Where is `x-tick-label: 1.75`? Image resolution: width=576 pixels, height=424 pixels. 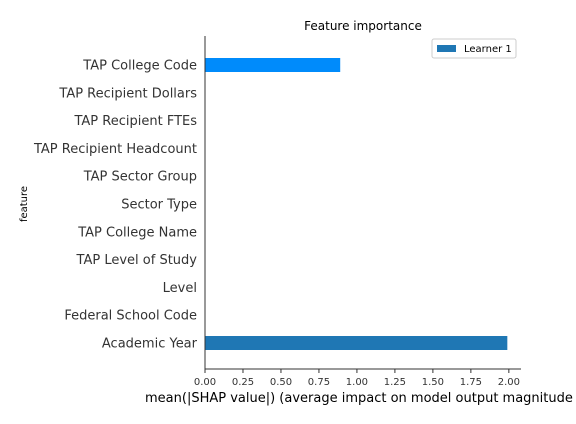 x-tick-label: 1.75 is located at coordinates (471, 382).